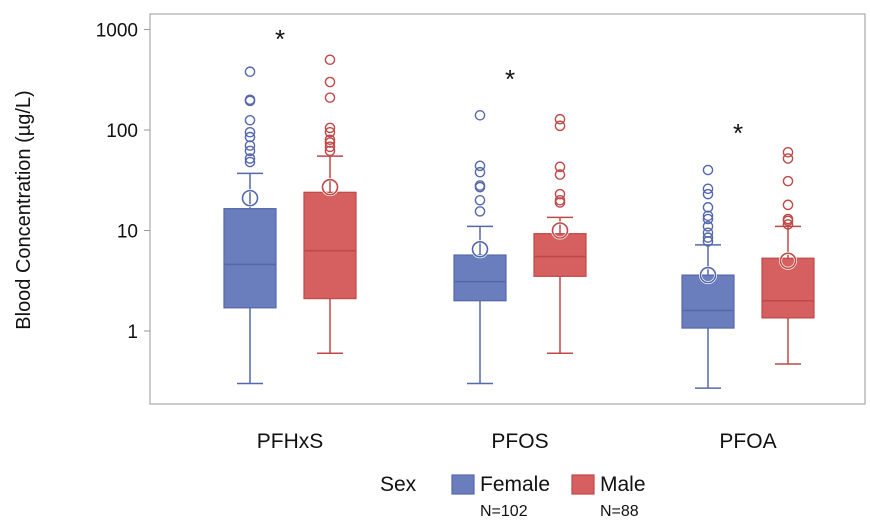 This screenshot has width=870, height=520. What do you see at coordinates (398, 484) in the screenshot?
I see `legend-title: Sex` at bounding box center [398, 484].